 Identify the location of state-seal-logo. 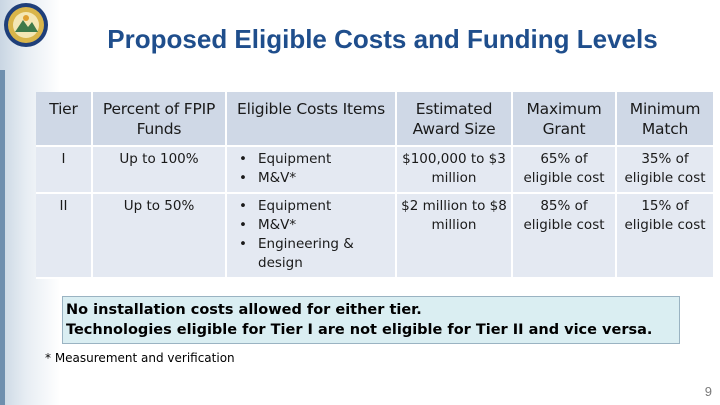
(26, 25).